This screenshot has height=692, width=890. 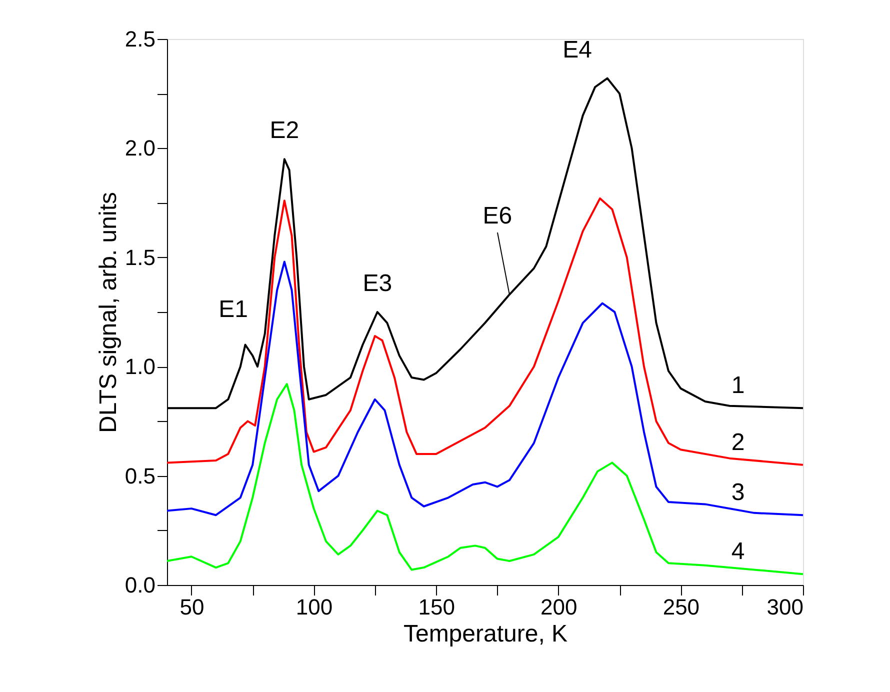 What do you see at coordinates (738, 492) in the screenshot?
I see `series-label: 3` at bounding box center [738, 492].